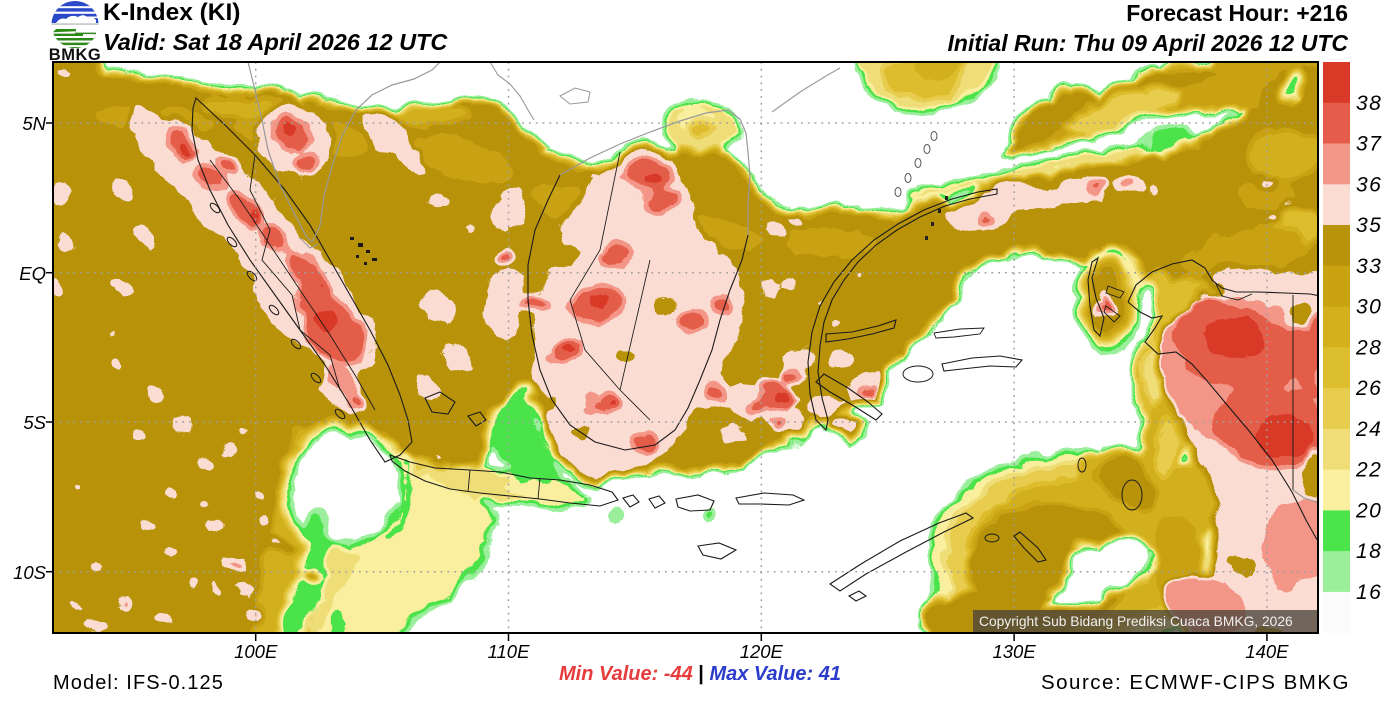  Describe the element at coordinates (1195, 682) in the screenshot. I see `svg-text: Source: ECMWF-CIPS BMKG` at that location.